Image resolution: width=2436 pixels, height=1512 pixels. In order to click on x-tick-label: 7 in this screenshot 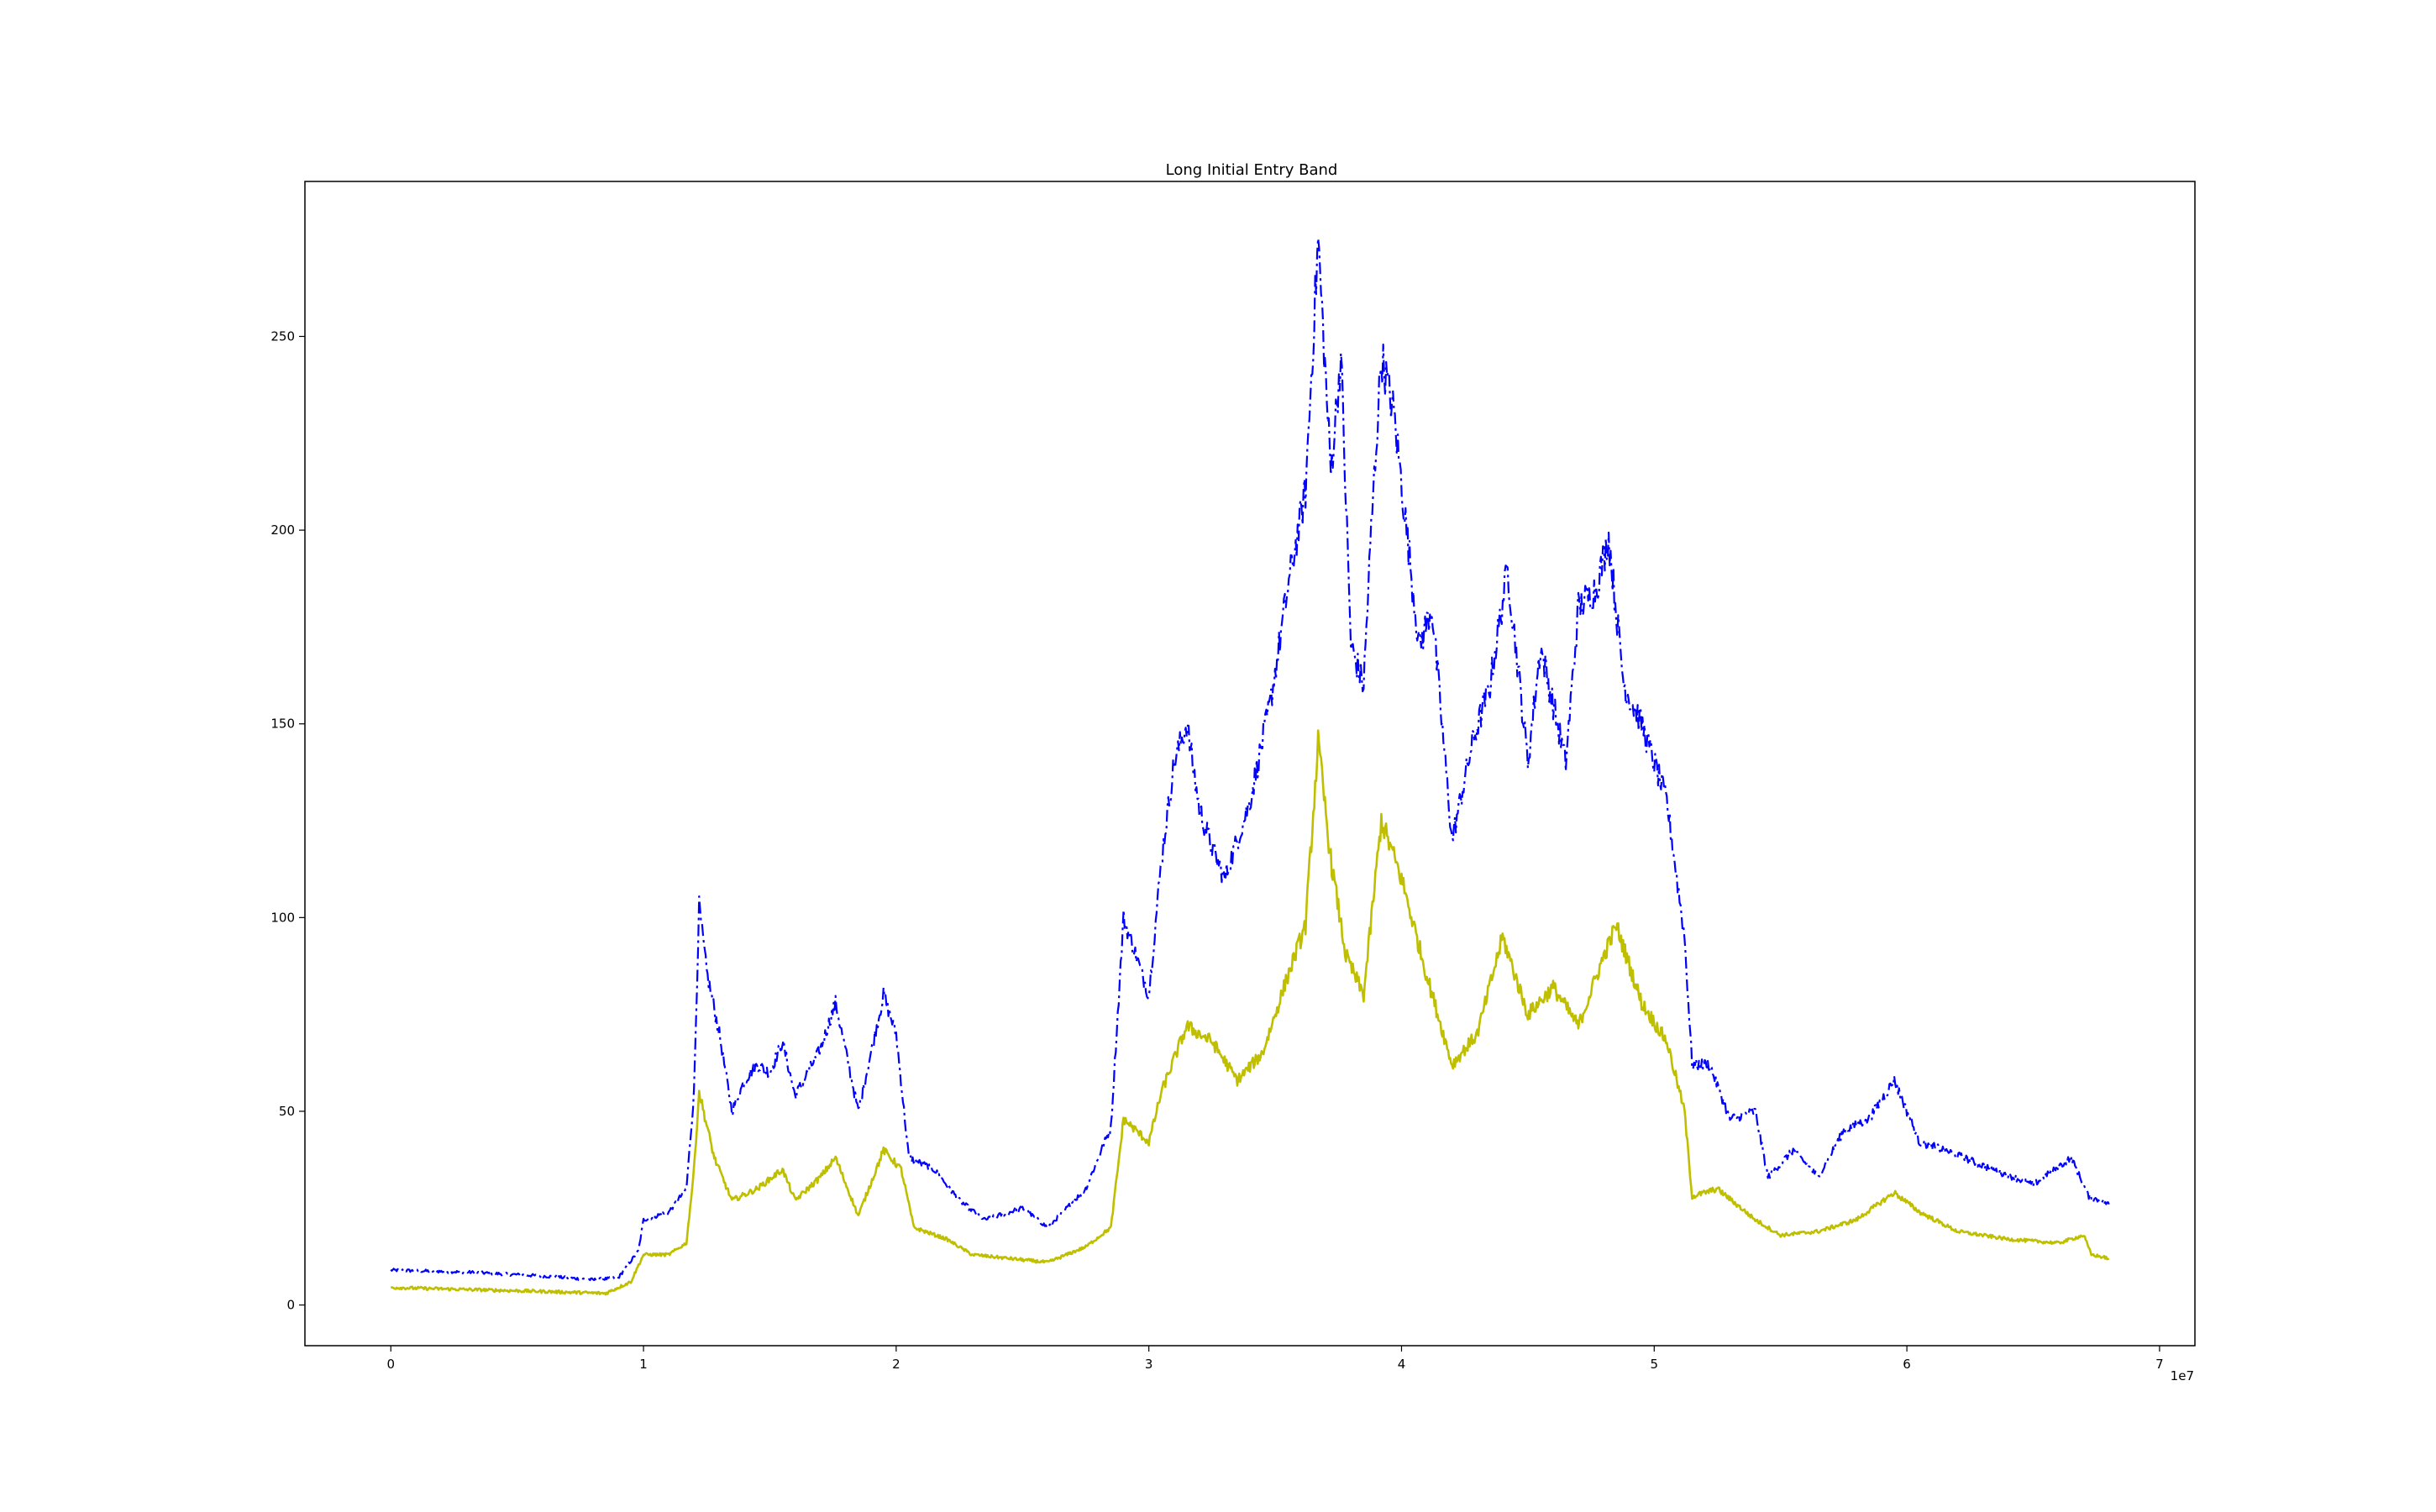, I will do `click(2159, 1364)`.